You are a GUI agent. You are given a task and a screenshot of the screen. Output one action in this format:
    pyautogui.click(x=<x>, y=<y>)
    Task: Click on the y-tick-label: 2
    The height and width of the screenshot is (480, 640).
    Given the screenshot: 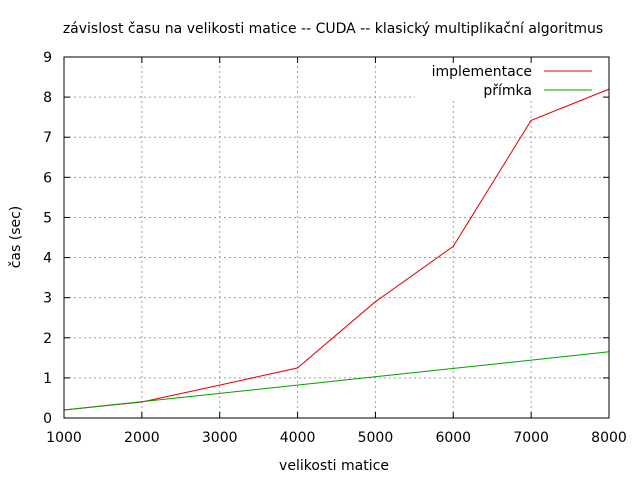 What is the action you would take?
    pyautogui.click(x=47, y=339)
    